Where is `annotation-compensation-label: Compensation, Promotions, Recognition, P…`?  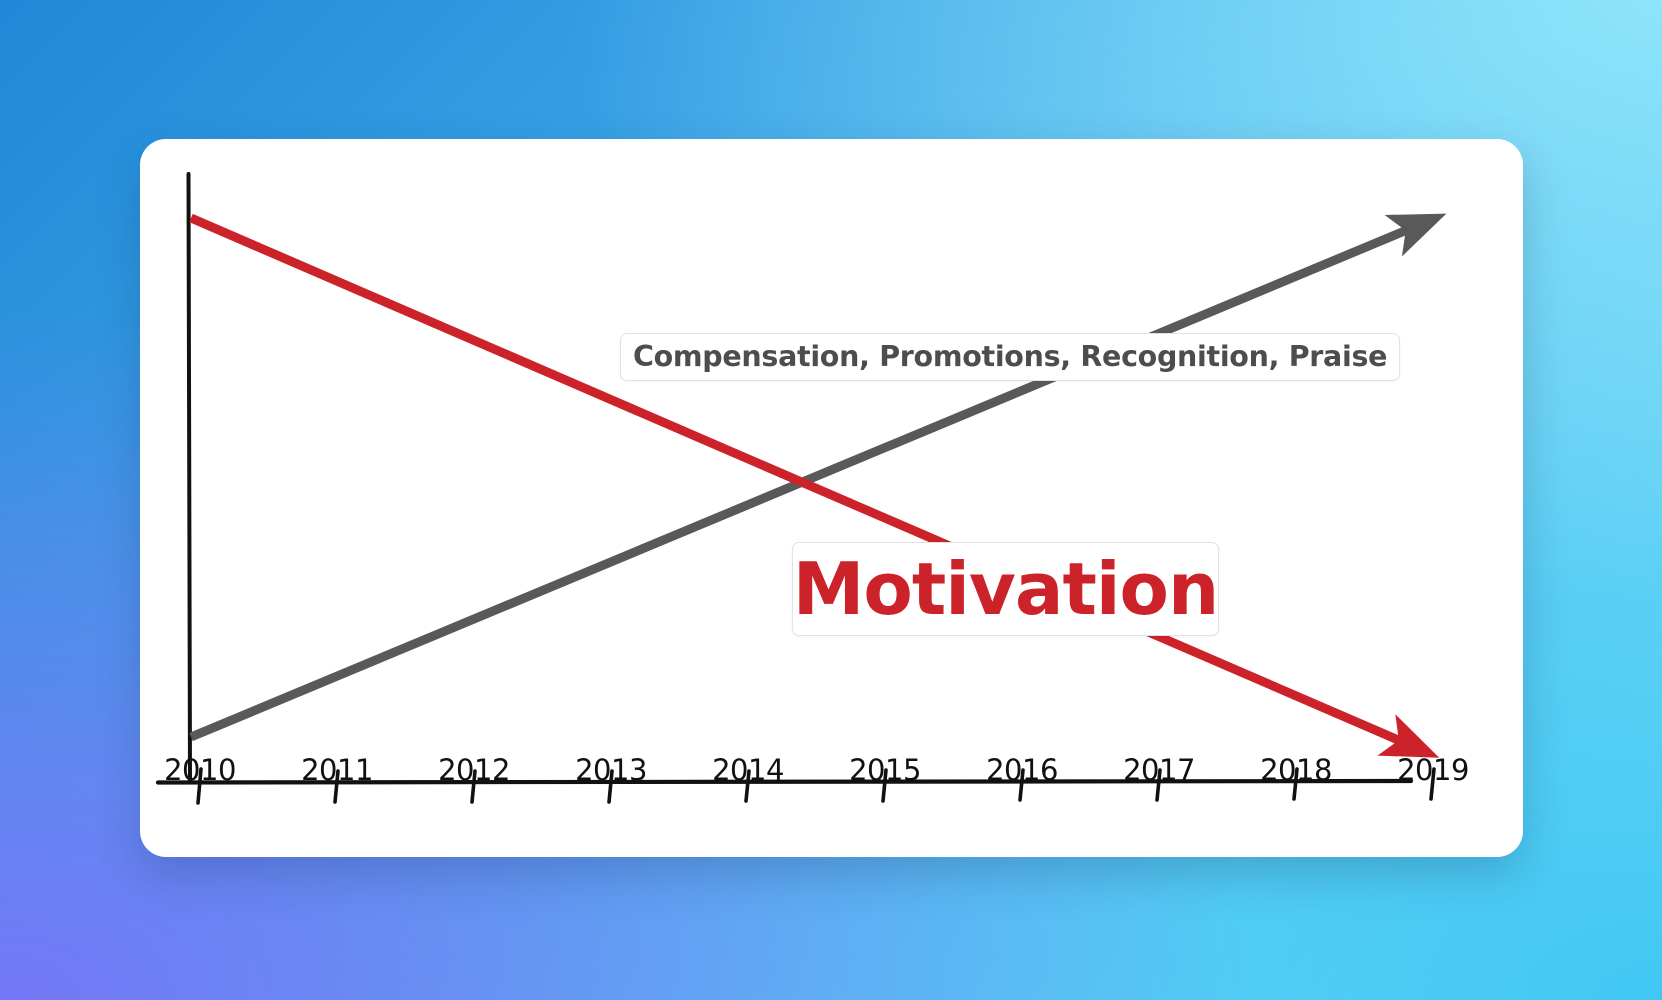
annotation-compensation-label: Compensation, Promotions, Recognition, P… is located at coordinates (1010, 357).